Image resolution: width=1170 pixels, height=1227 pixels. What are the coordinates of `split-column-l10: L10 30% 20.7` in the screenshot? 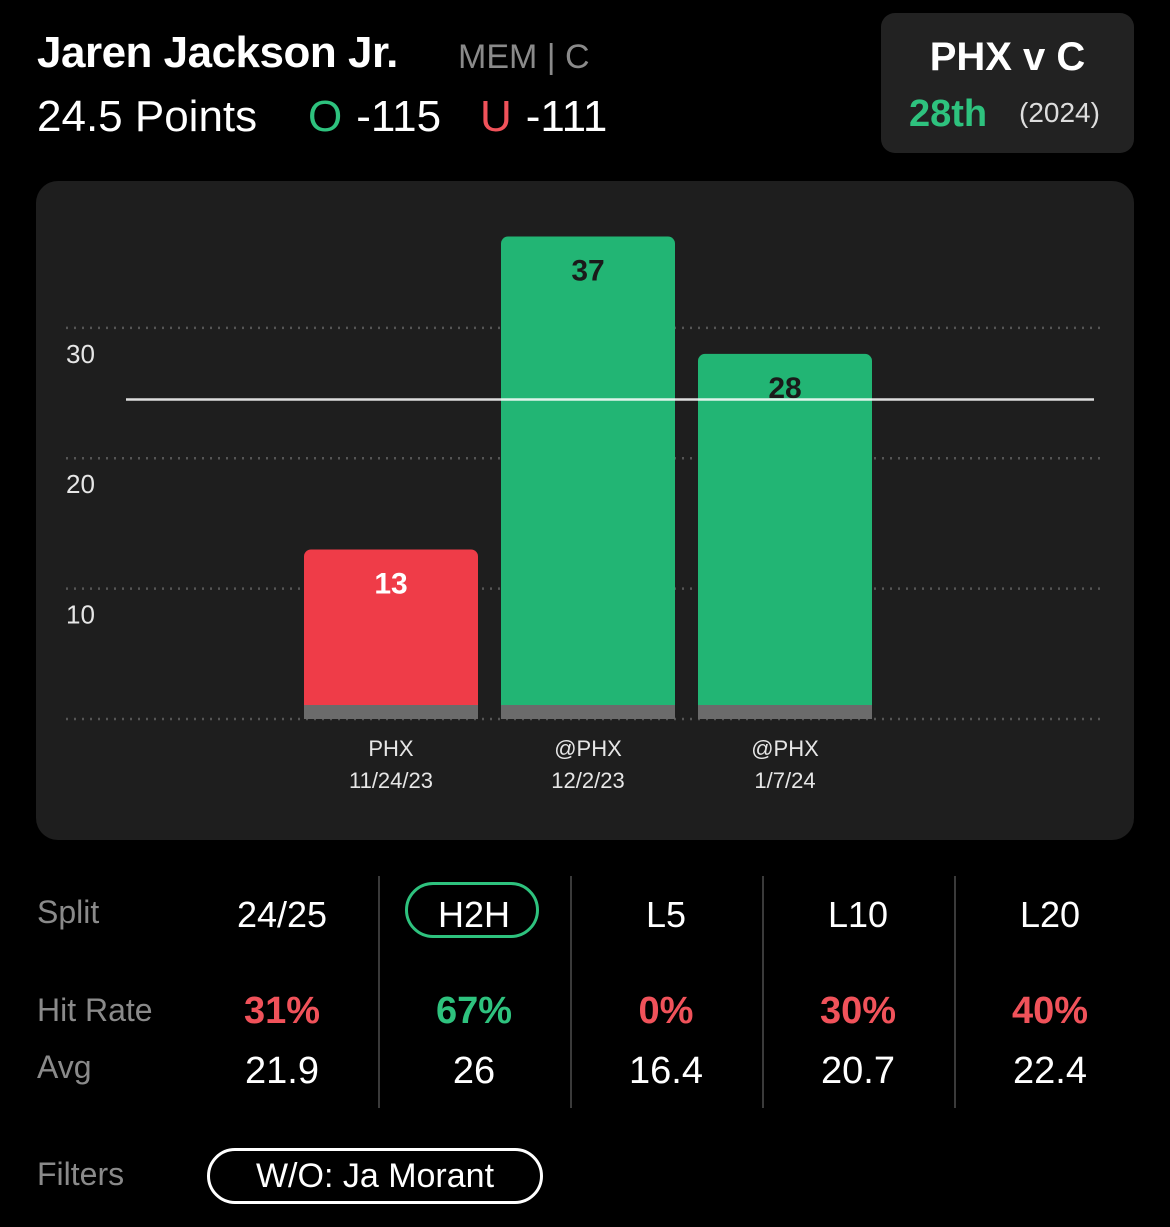 It's located at (858, 992).